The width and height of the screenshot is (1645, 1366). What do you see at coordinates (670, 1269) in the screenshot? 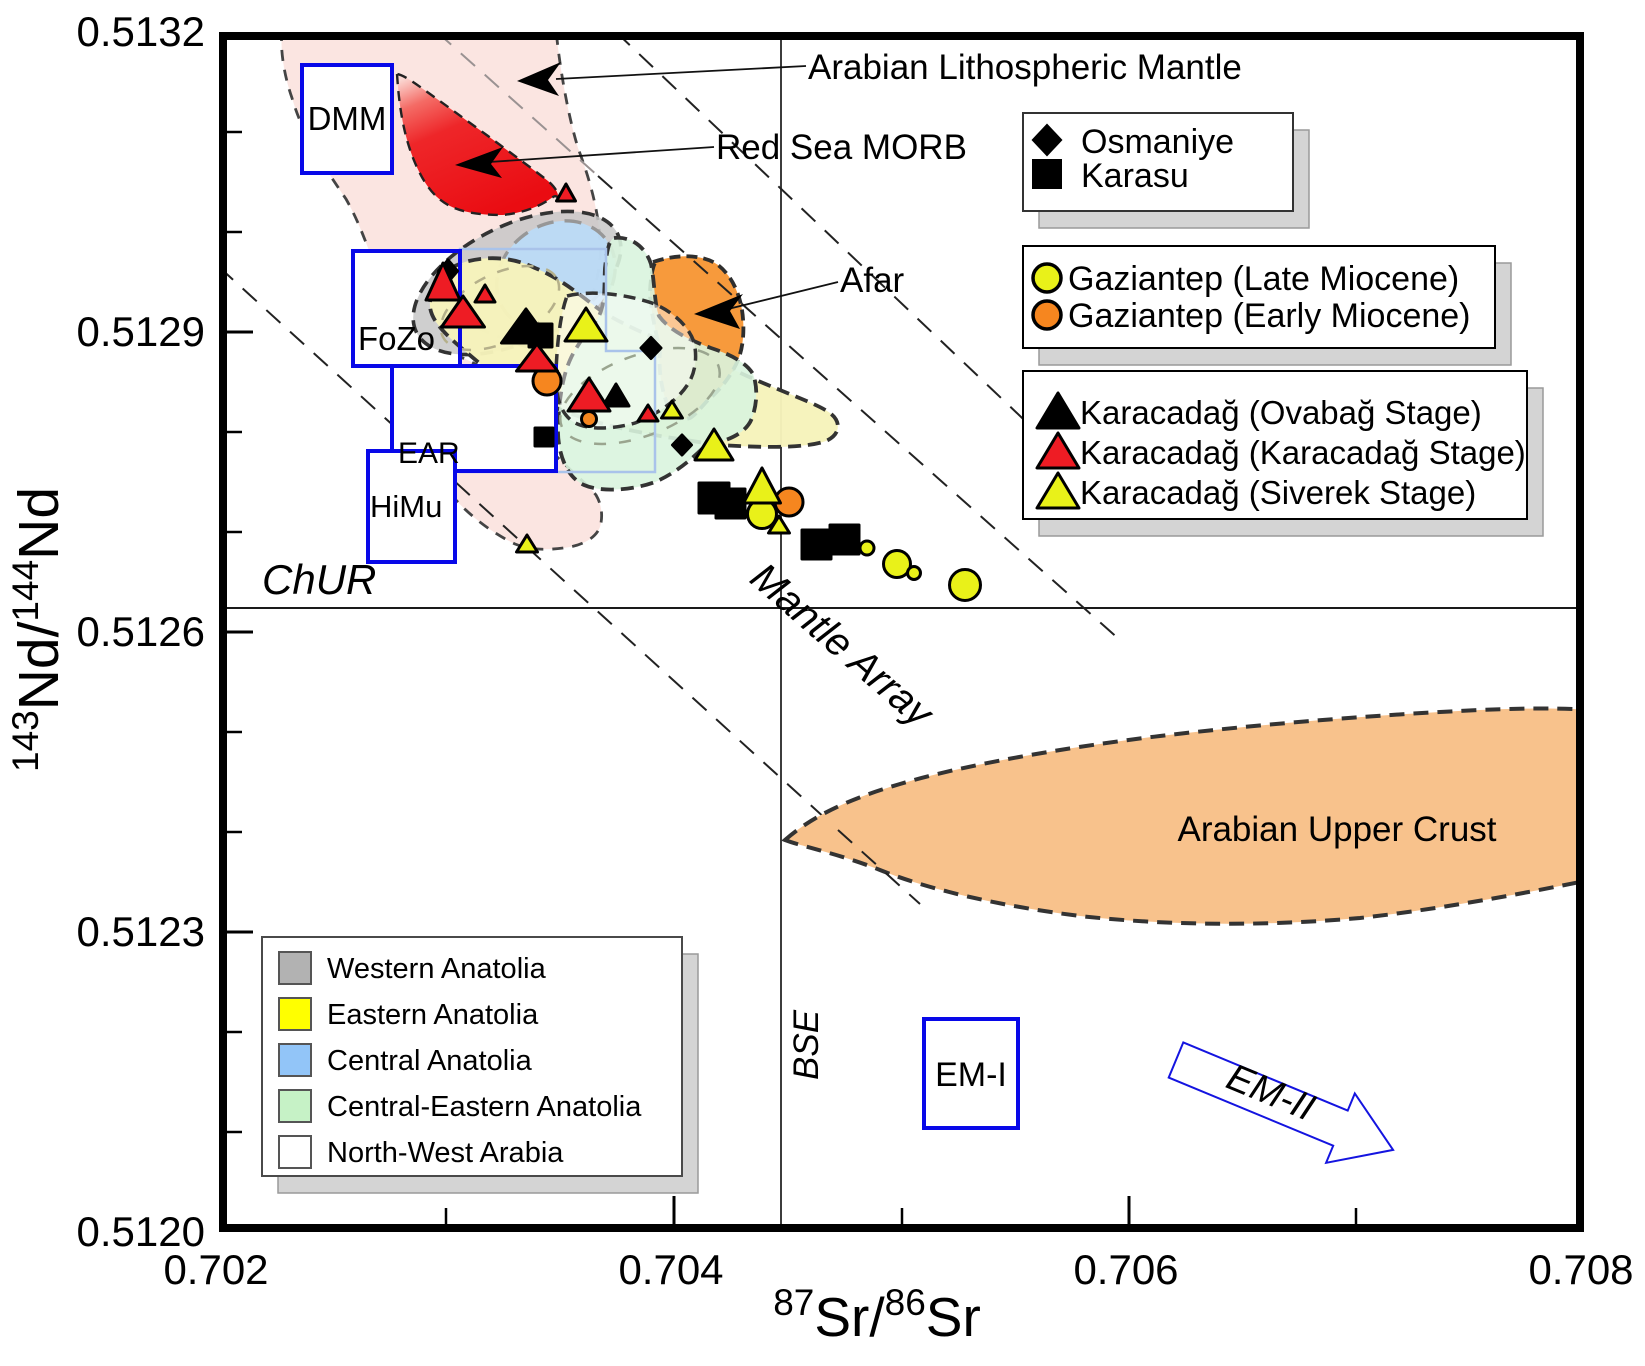
I see `svg-text: 0.704` at bounding box center [670, 1269].